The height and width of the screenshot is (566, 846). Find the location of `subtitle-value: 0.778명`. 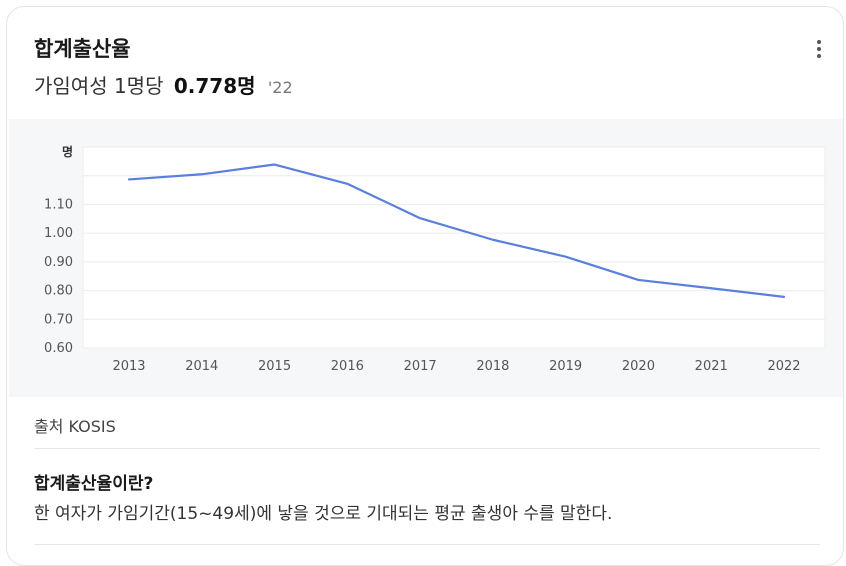

subtitle-value: 0.778명 is located at coordinates (214, 86).